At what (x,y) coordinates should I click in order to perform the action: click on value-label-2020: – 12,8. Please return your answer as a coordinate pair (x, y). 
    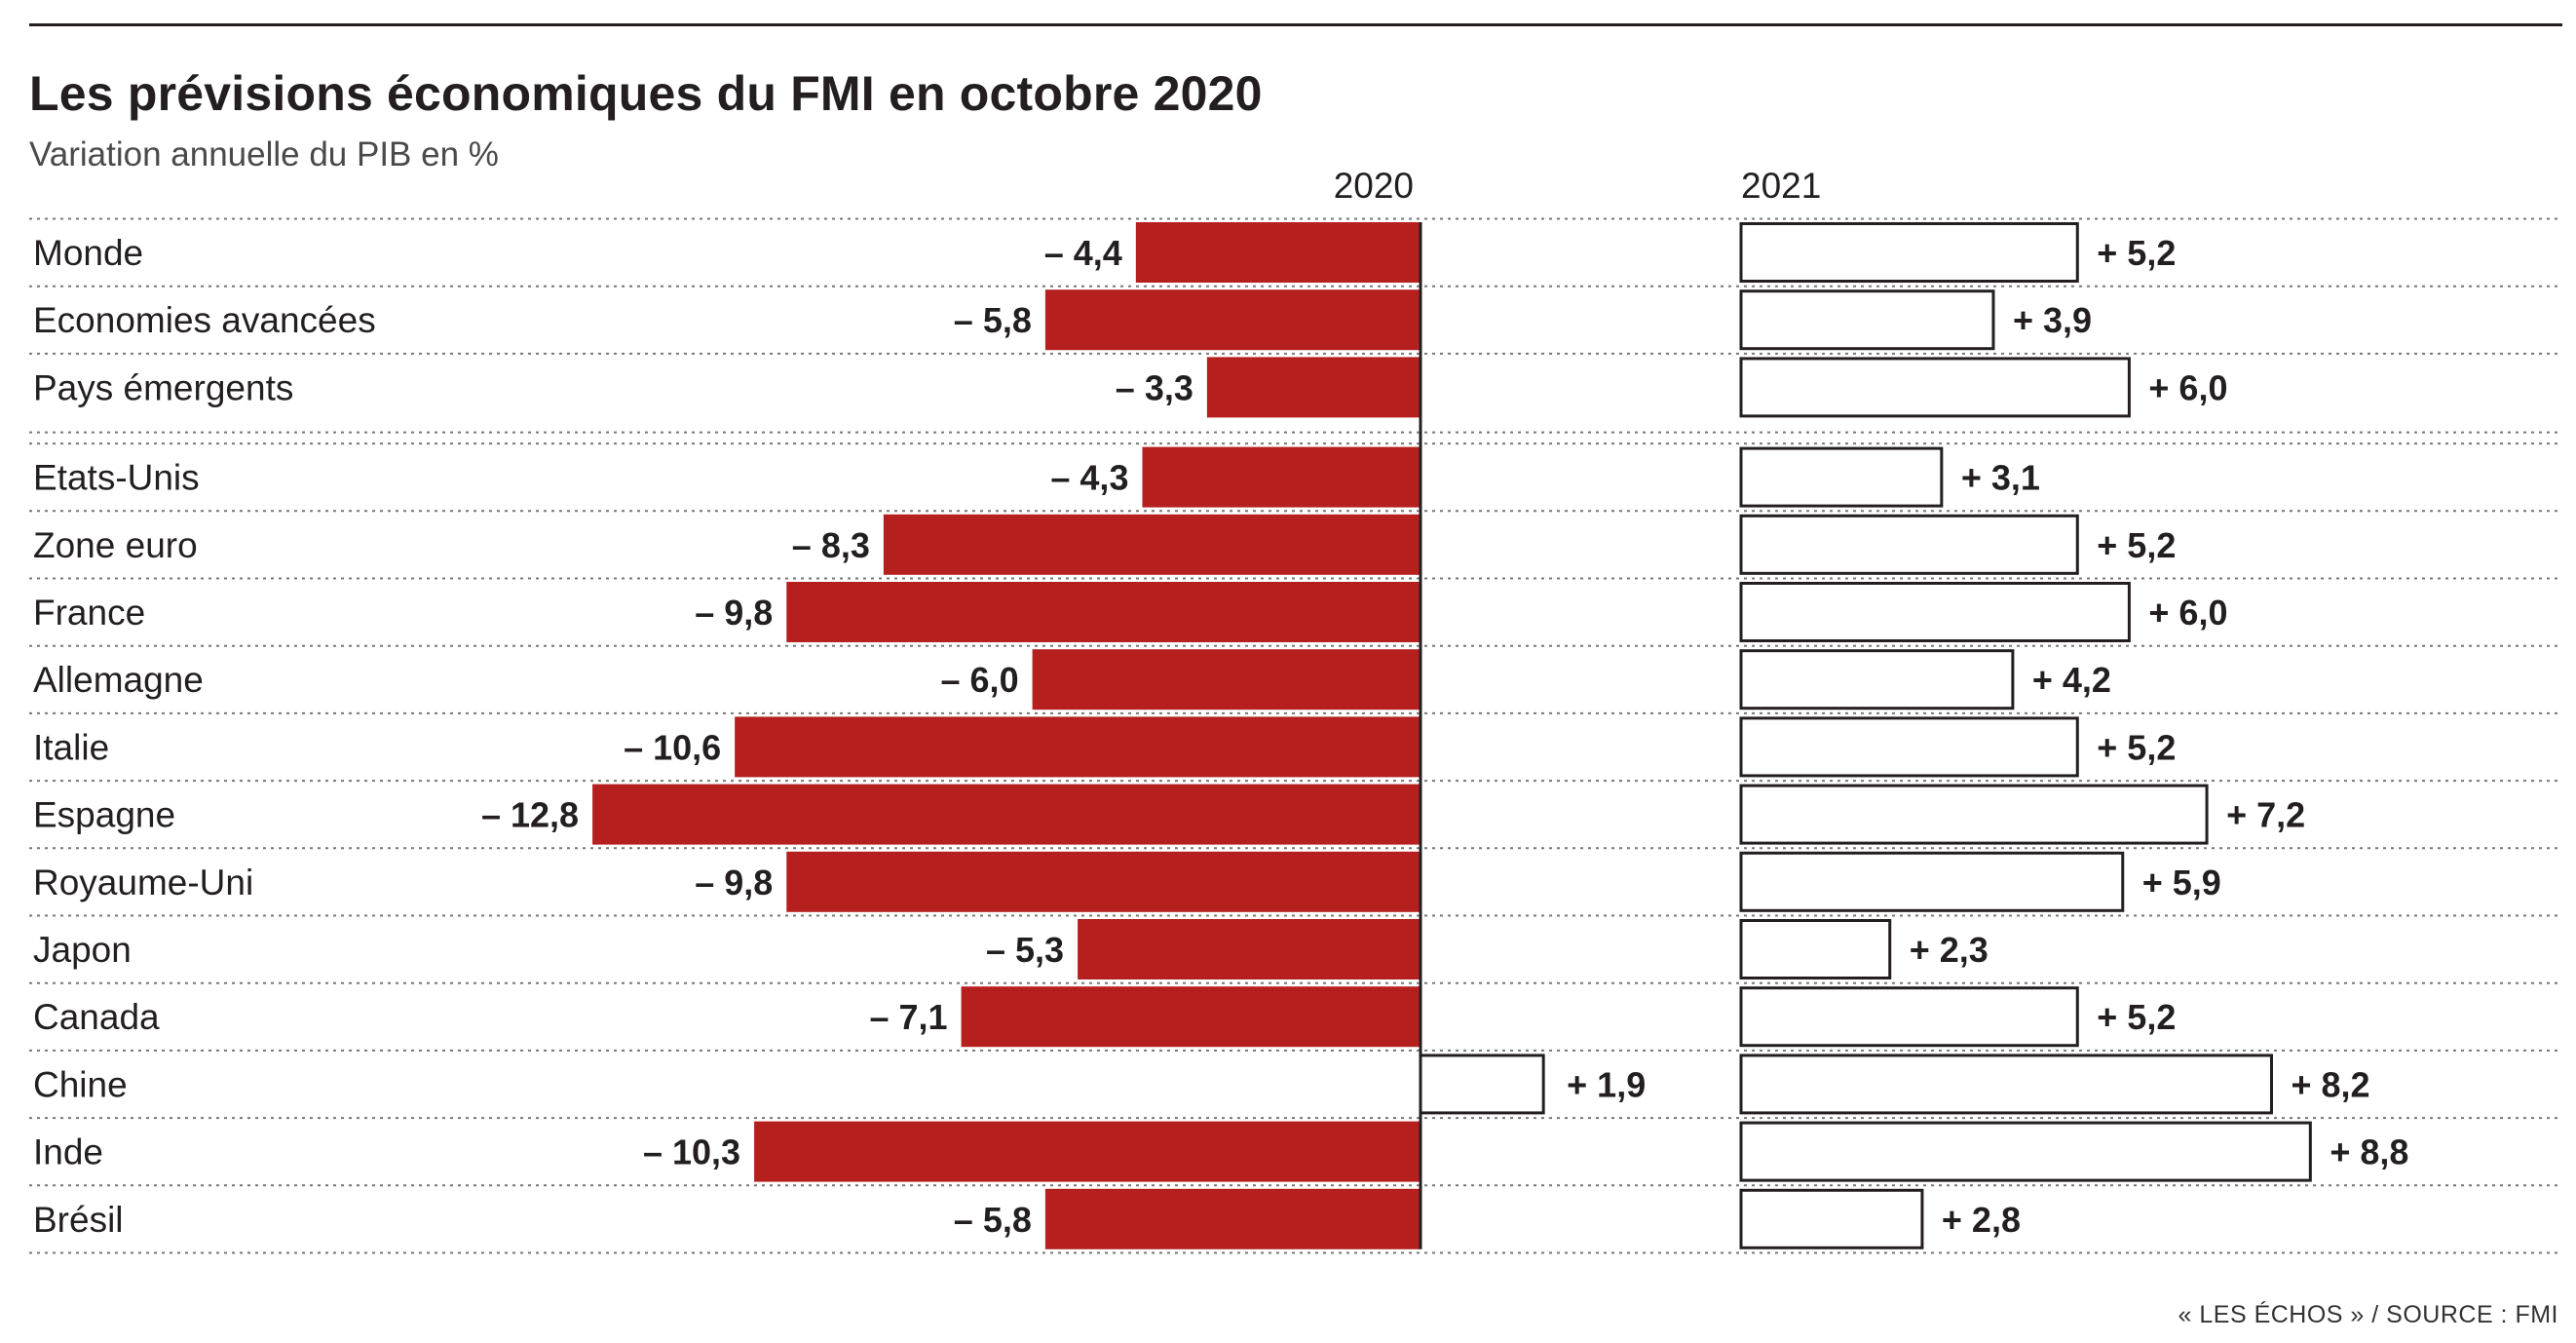
    Looking at the image, I should click on (530, 815).